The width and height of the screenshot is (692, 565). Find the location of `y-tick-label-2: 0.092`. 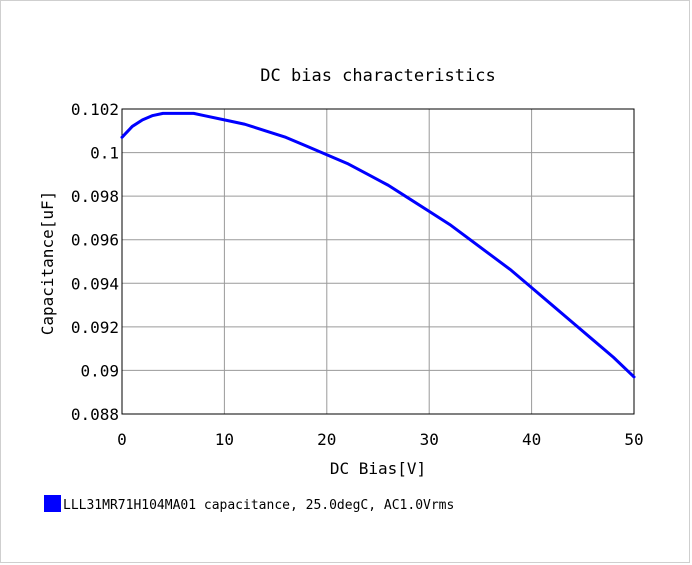

y-tick-label-2: 0.092 is located at coordinates (95, 327).